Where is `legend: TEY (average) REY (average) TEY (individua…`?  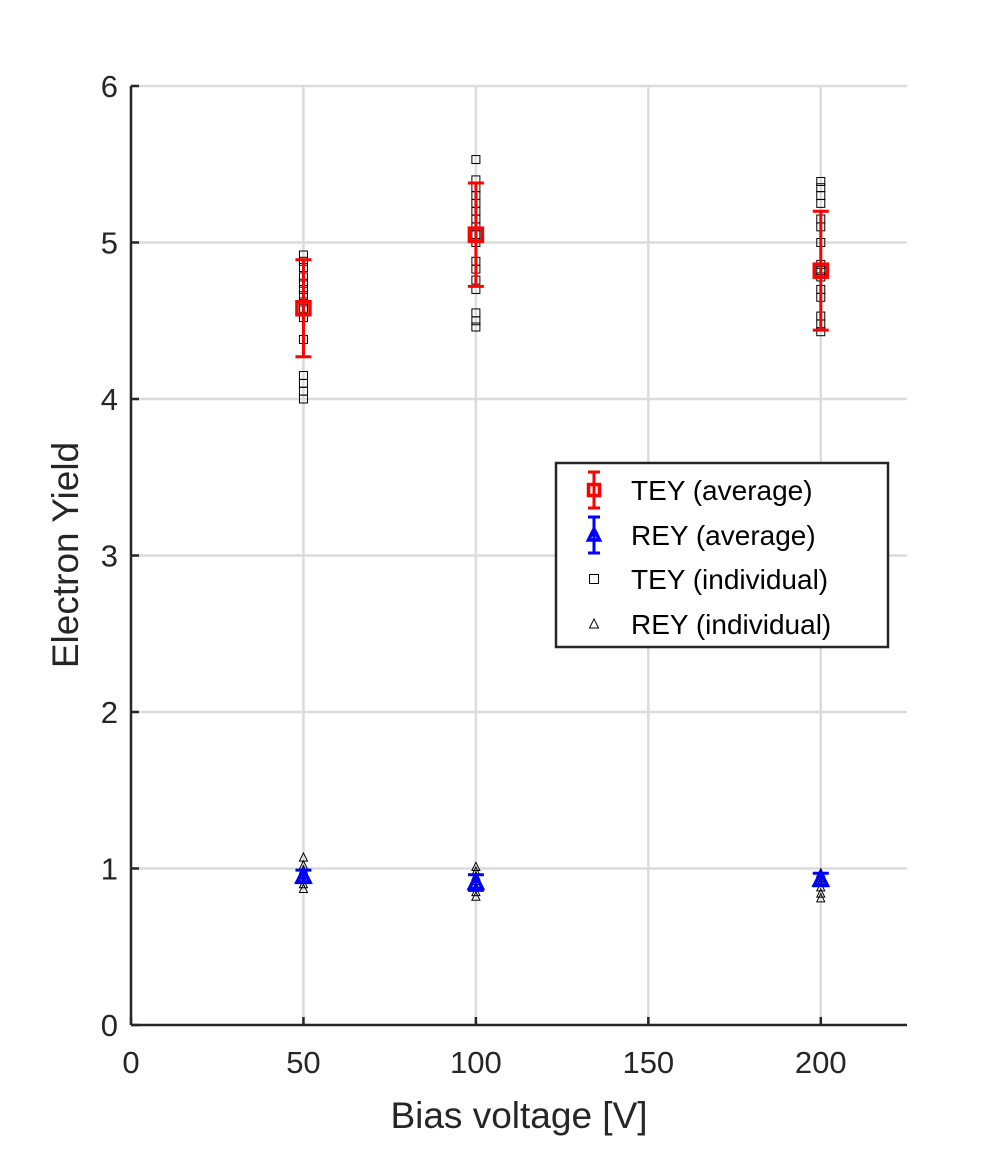
legend: TEY (average) REY (average) TEY (individua… is located at coordinates (722, 555).